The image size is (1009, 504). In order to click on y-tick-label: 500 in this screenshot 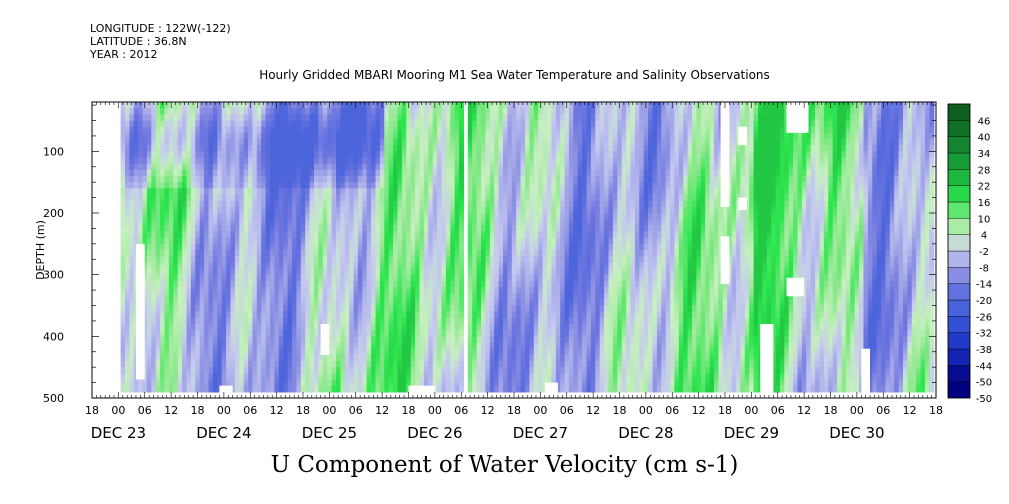, I will do `click(53, 398)`.